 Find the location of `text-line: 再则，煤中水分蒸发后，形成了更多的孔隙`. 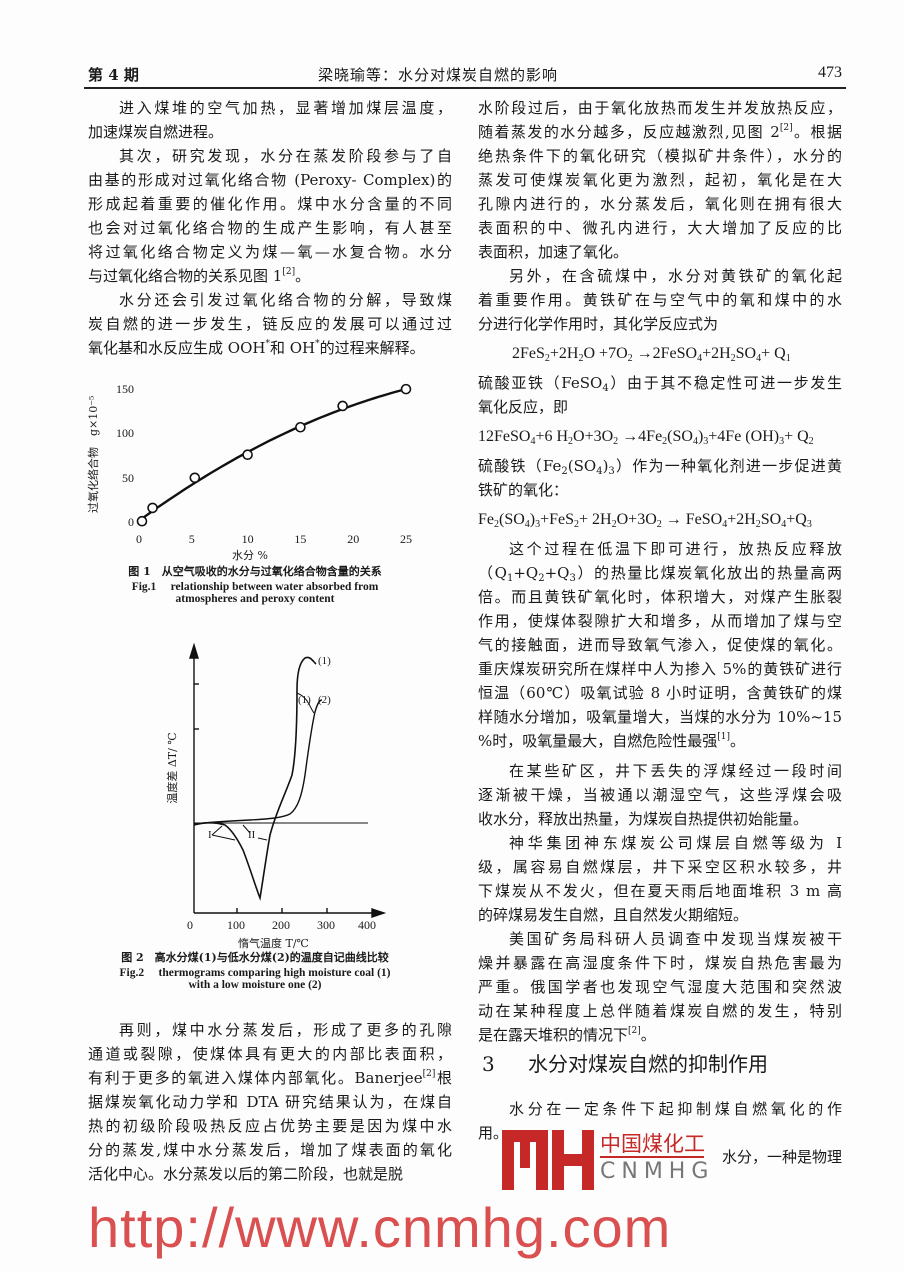

text-line: 再则，煤中水分蒸发后，形成了更多的孔隙 is located at coordinates (270, 1030).